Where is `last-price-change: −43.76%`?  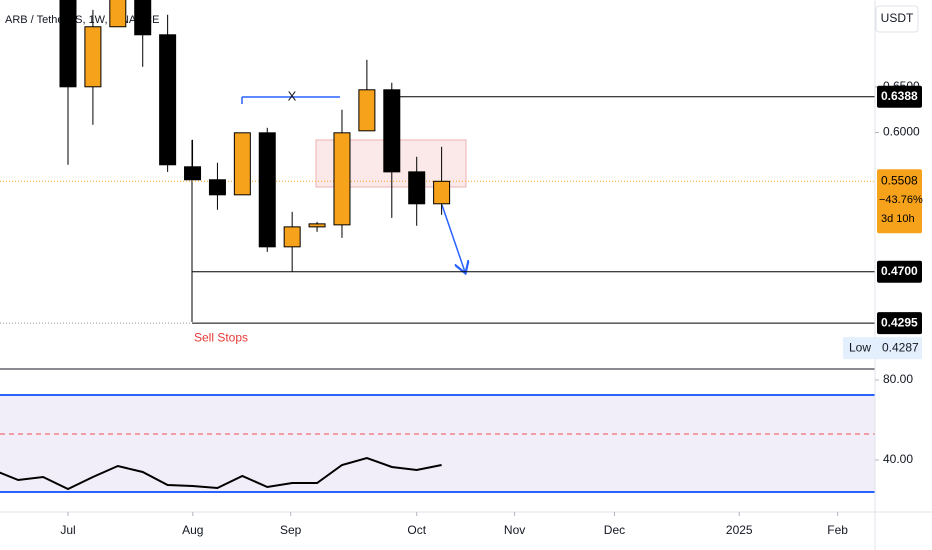 last-price-change: −43.76% is located at coordinates (901, 200).